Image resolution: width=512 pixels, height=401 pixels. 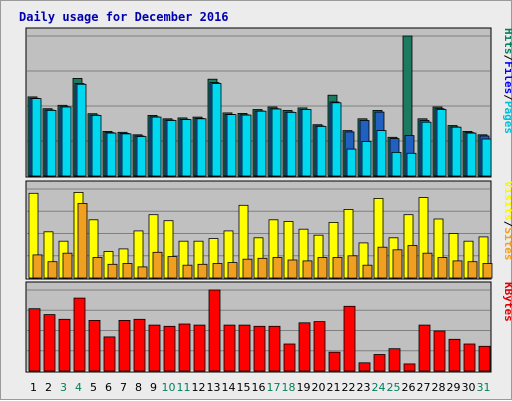 I want to click on day-label-17: 17, so click(x=274, y=387).